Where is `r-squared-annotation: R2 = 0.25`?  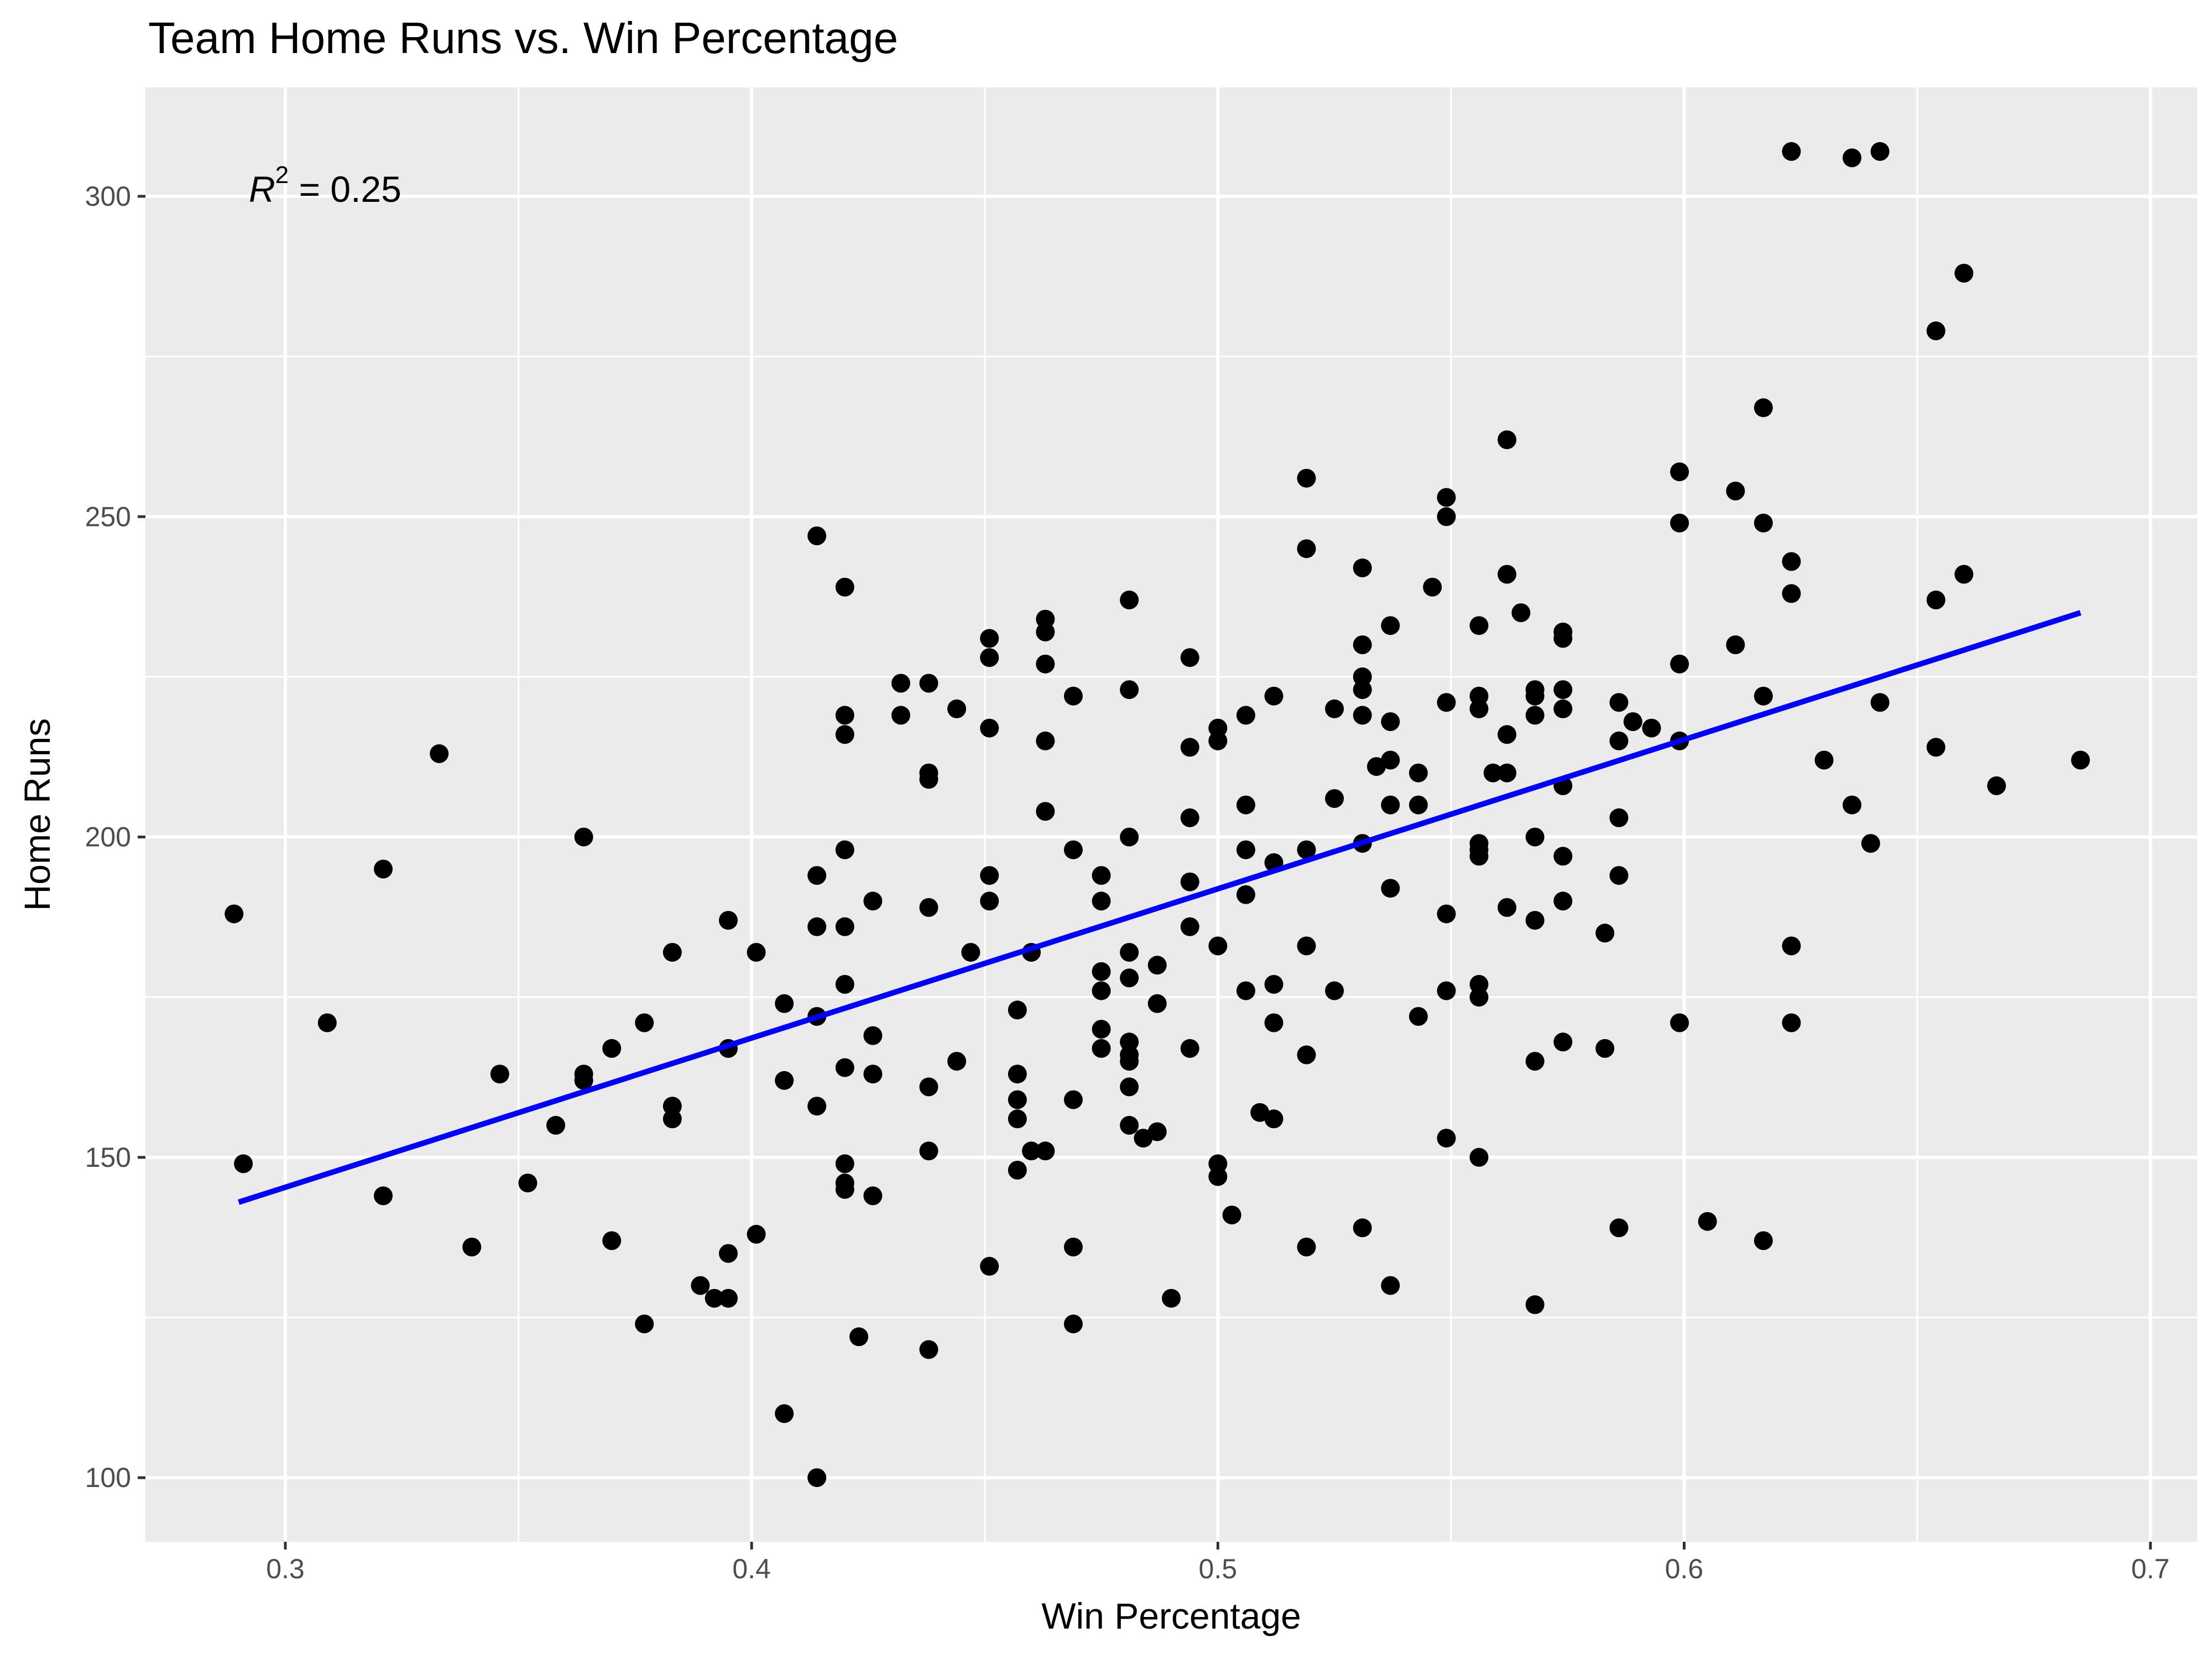
r-squared-annotation: R2 = 0.25 is located at coordinates (325, 185).